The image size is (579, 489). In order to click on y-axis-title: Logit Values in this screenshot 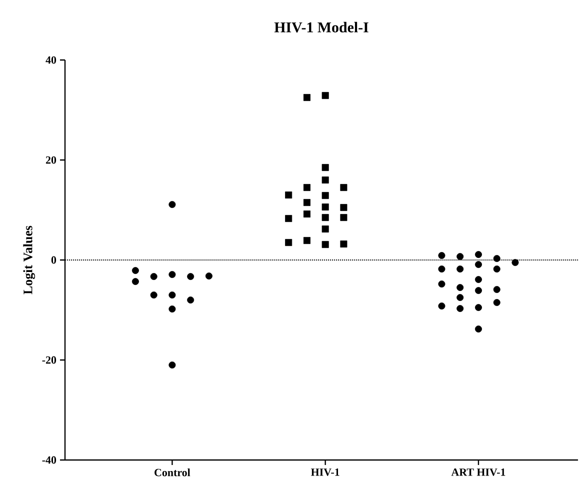, I will do `click(29, 260)`.